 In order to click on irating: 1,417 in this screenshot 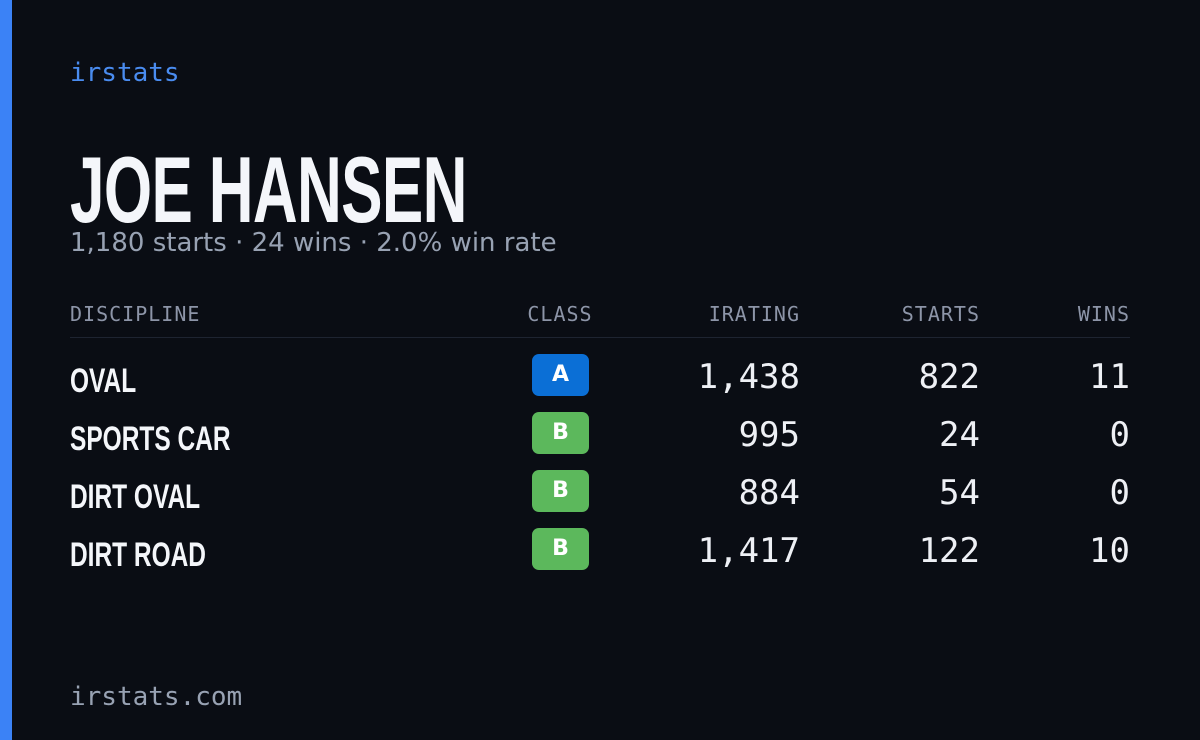, I will do `click(748, 551)`.